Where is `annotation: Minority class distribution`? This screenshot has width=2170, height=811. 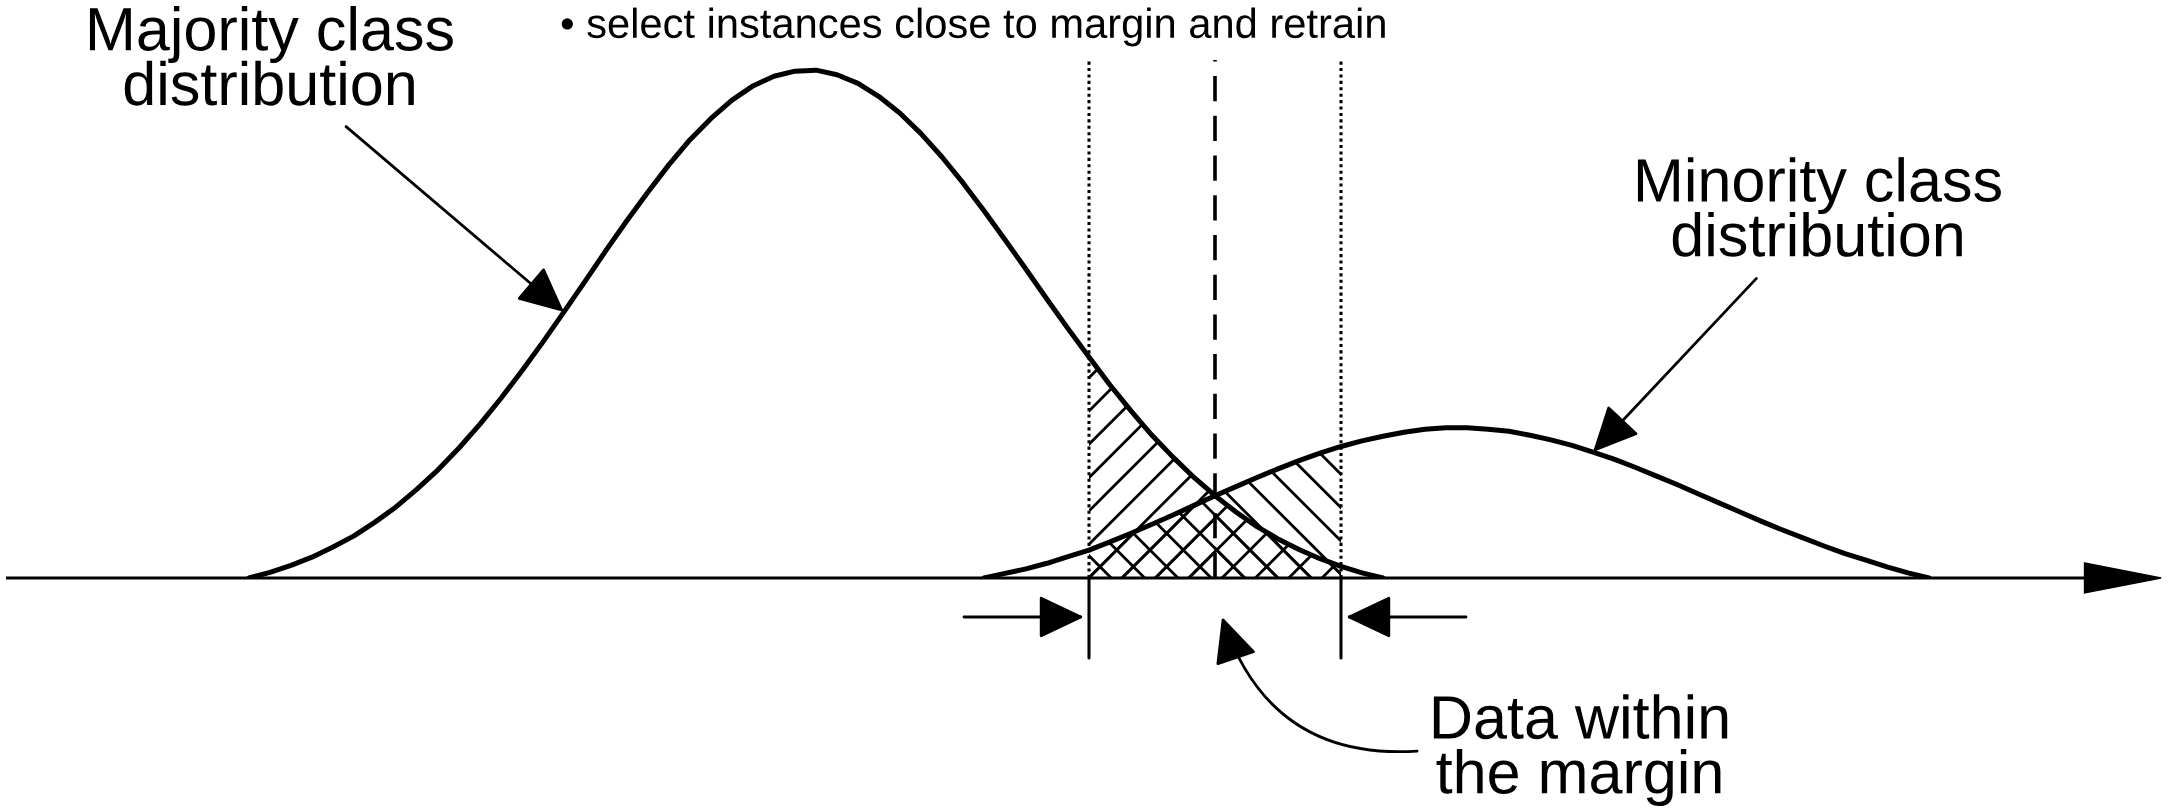
annotation: Minority class distribution is located at coordinates (1819, 207).